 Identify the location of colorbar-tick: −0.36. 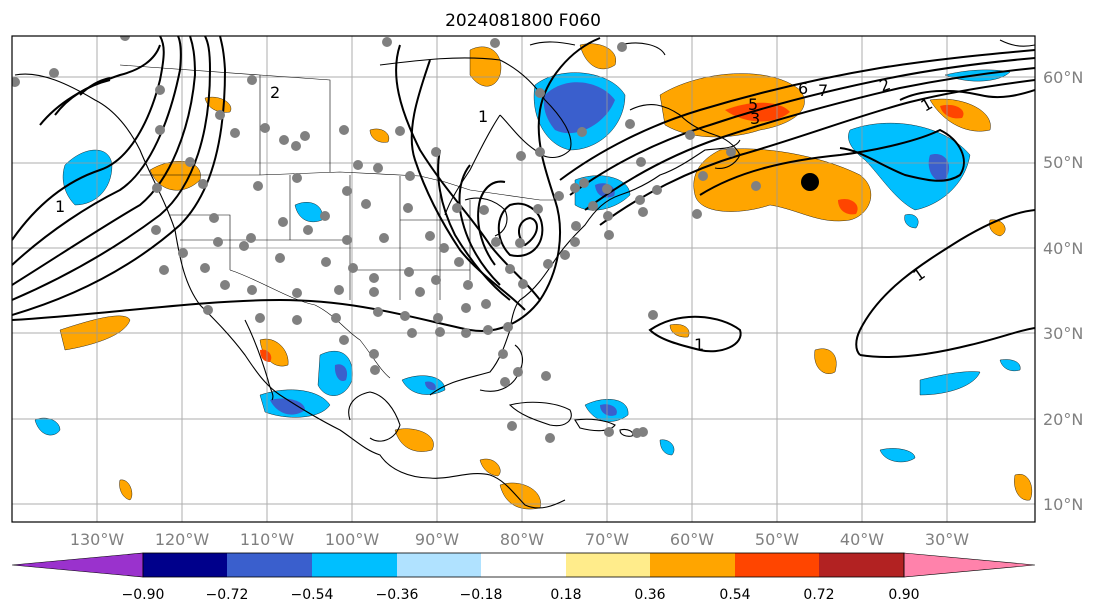
(397, 595).